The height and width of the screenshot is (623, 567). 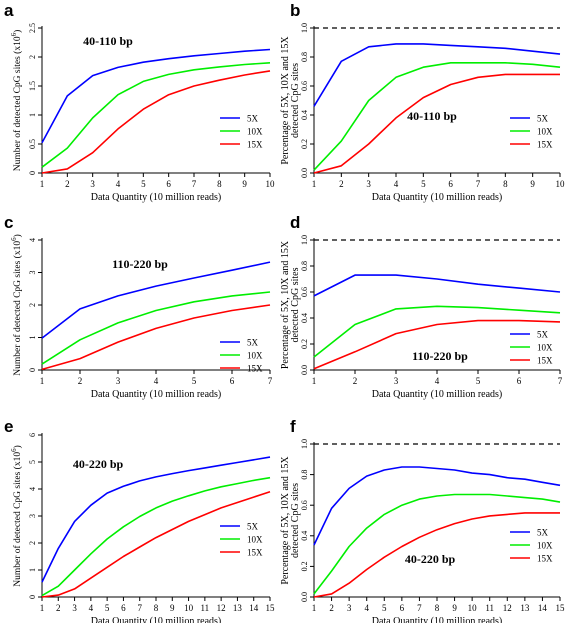 I want to click on y-axis-label-close: ), so click(x=17, y=446).